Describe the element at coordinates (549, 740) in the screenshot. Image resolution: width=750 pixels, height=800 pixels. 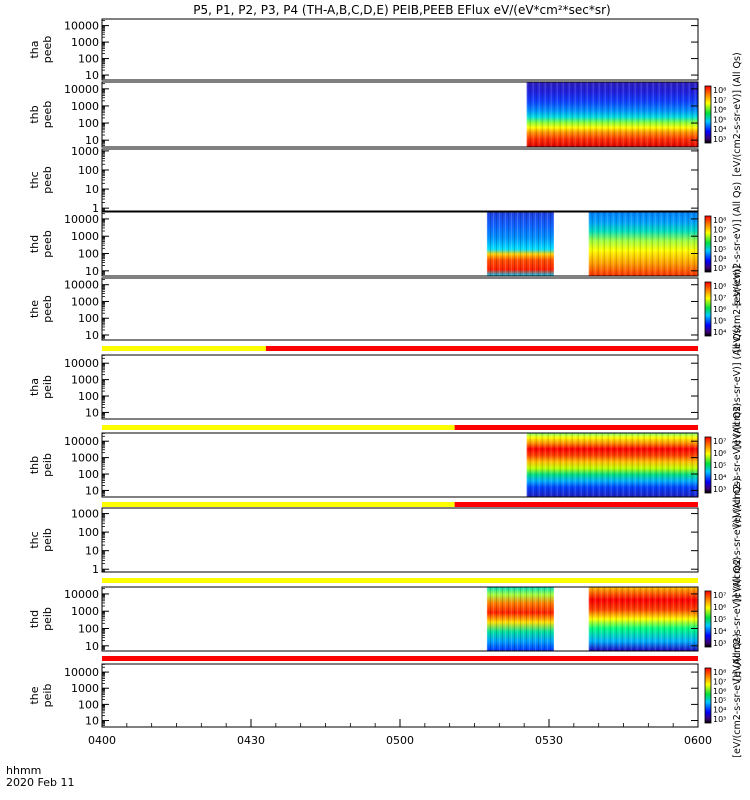
I see `x-tick-label: 0530` at that location.